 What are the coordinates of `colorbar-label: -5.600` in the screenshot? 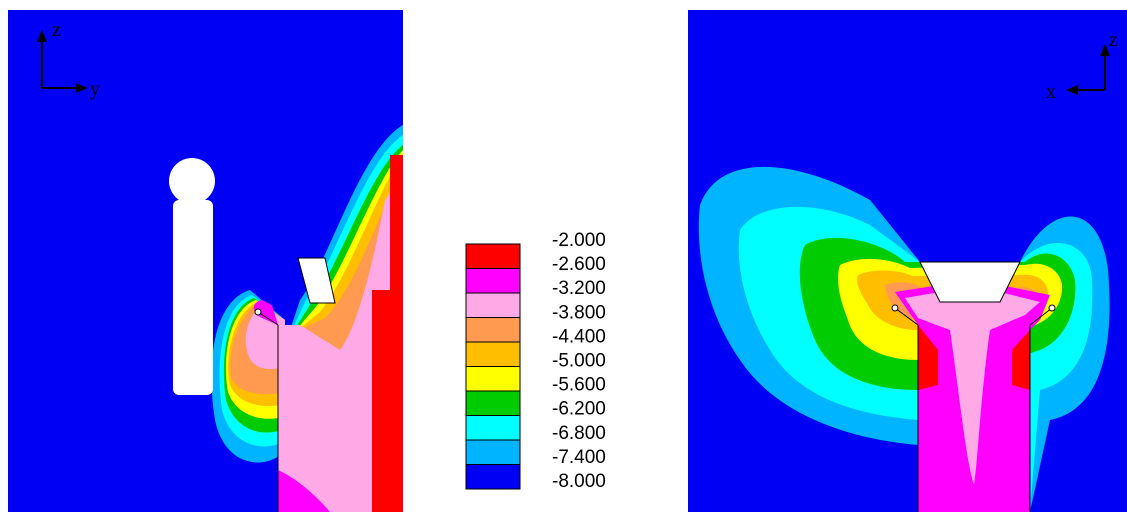 It's located at (579, 385).